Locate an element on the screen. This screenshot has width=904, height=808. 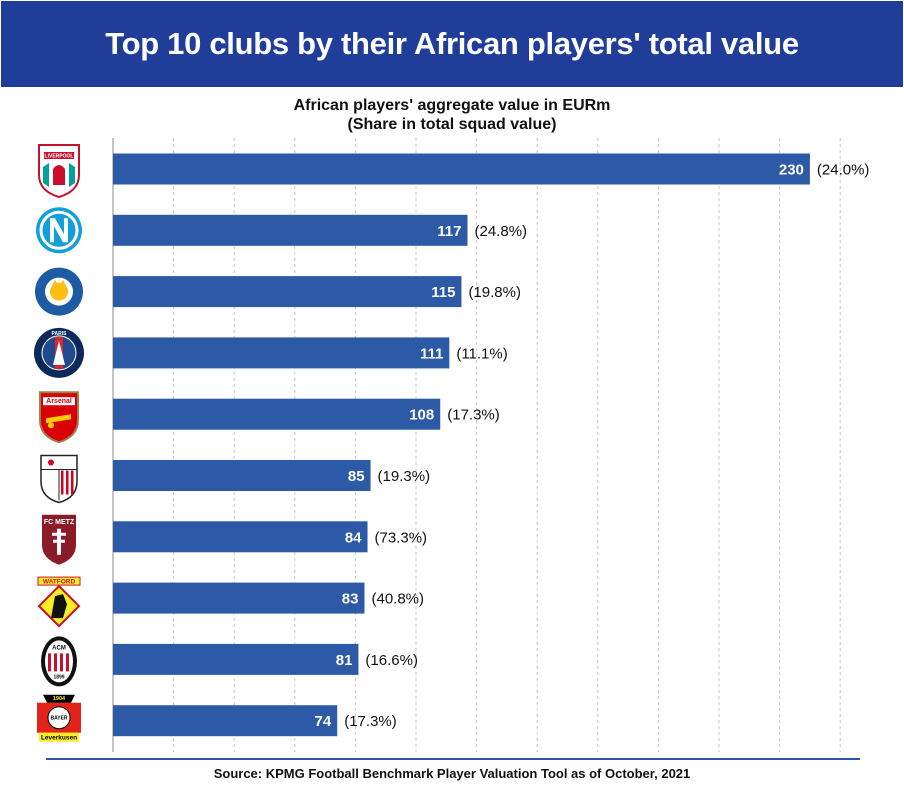
logo-text: PARIS is located at coordinates (60, 334).